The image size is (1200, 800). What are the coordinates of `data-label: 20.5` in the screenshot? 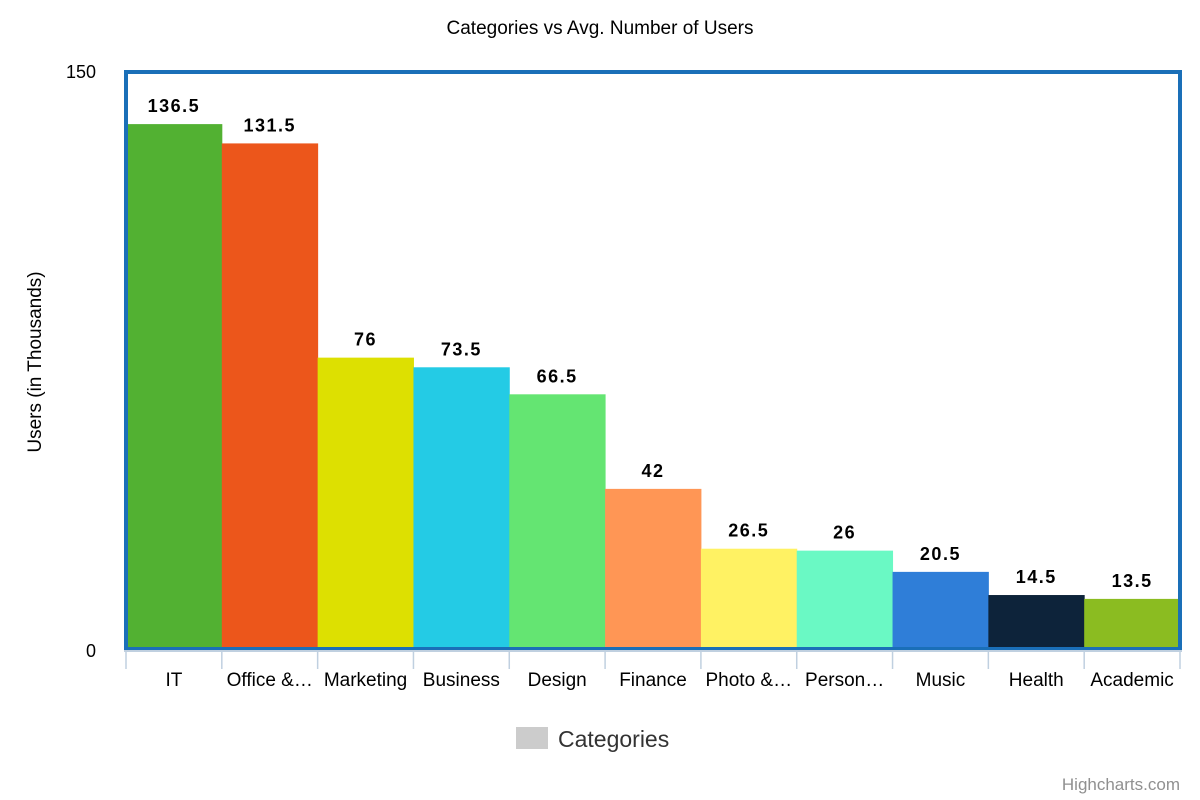 It's located at (940, 554).